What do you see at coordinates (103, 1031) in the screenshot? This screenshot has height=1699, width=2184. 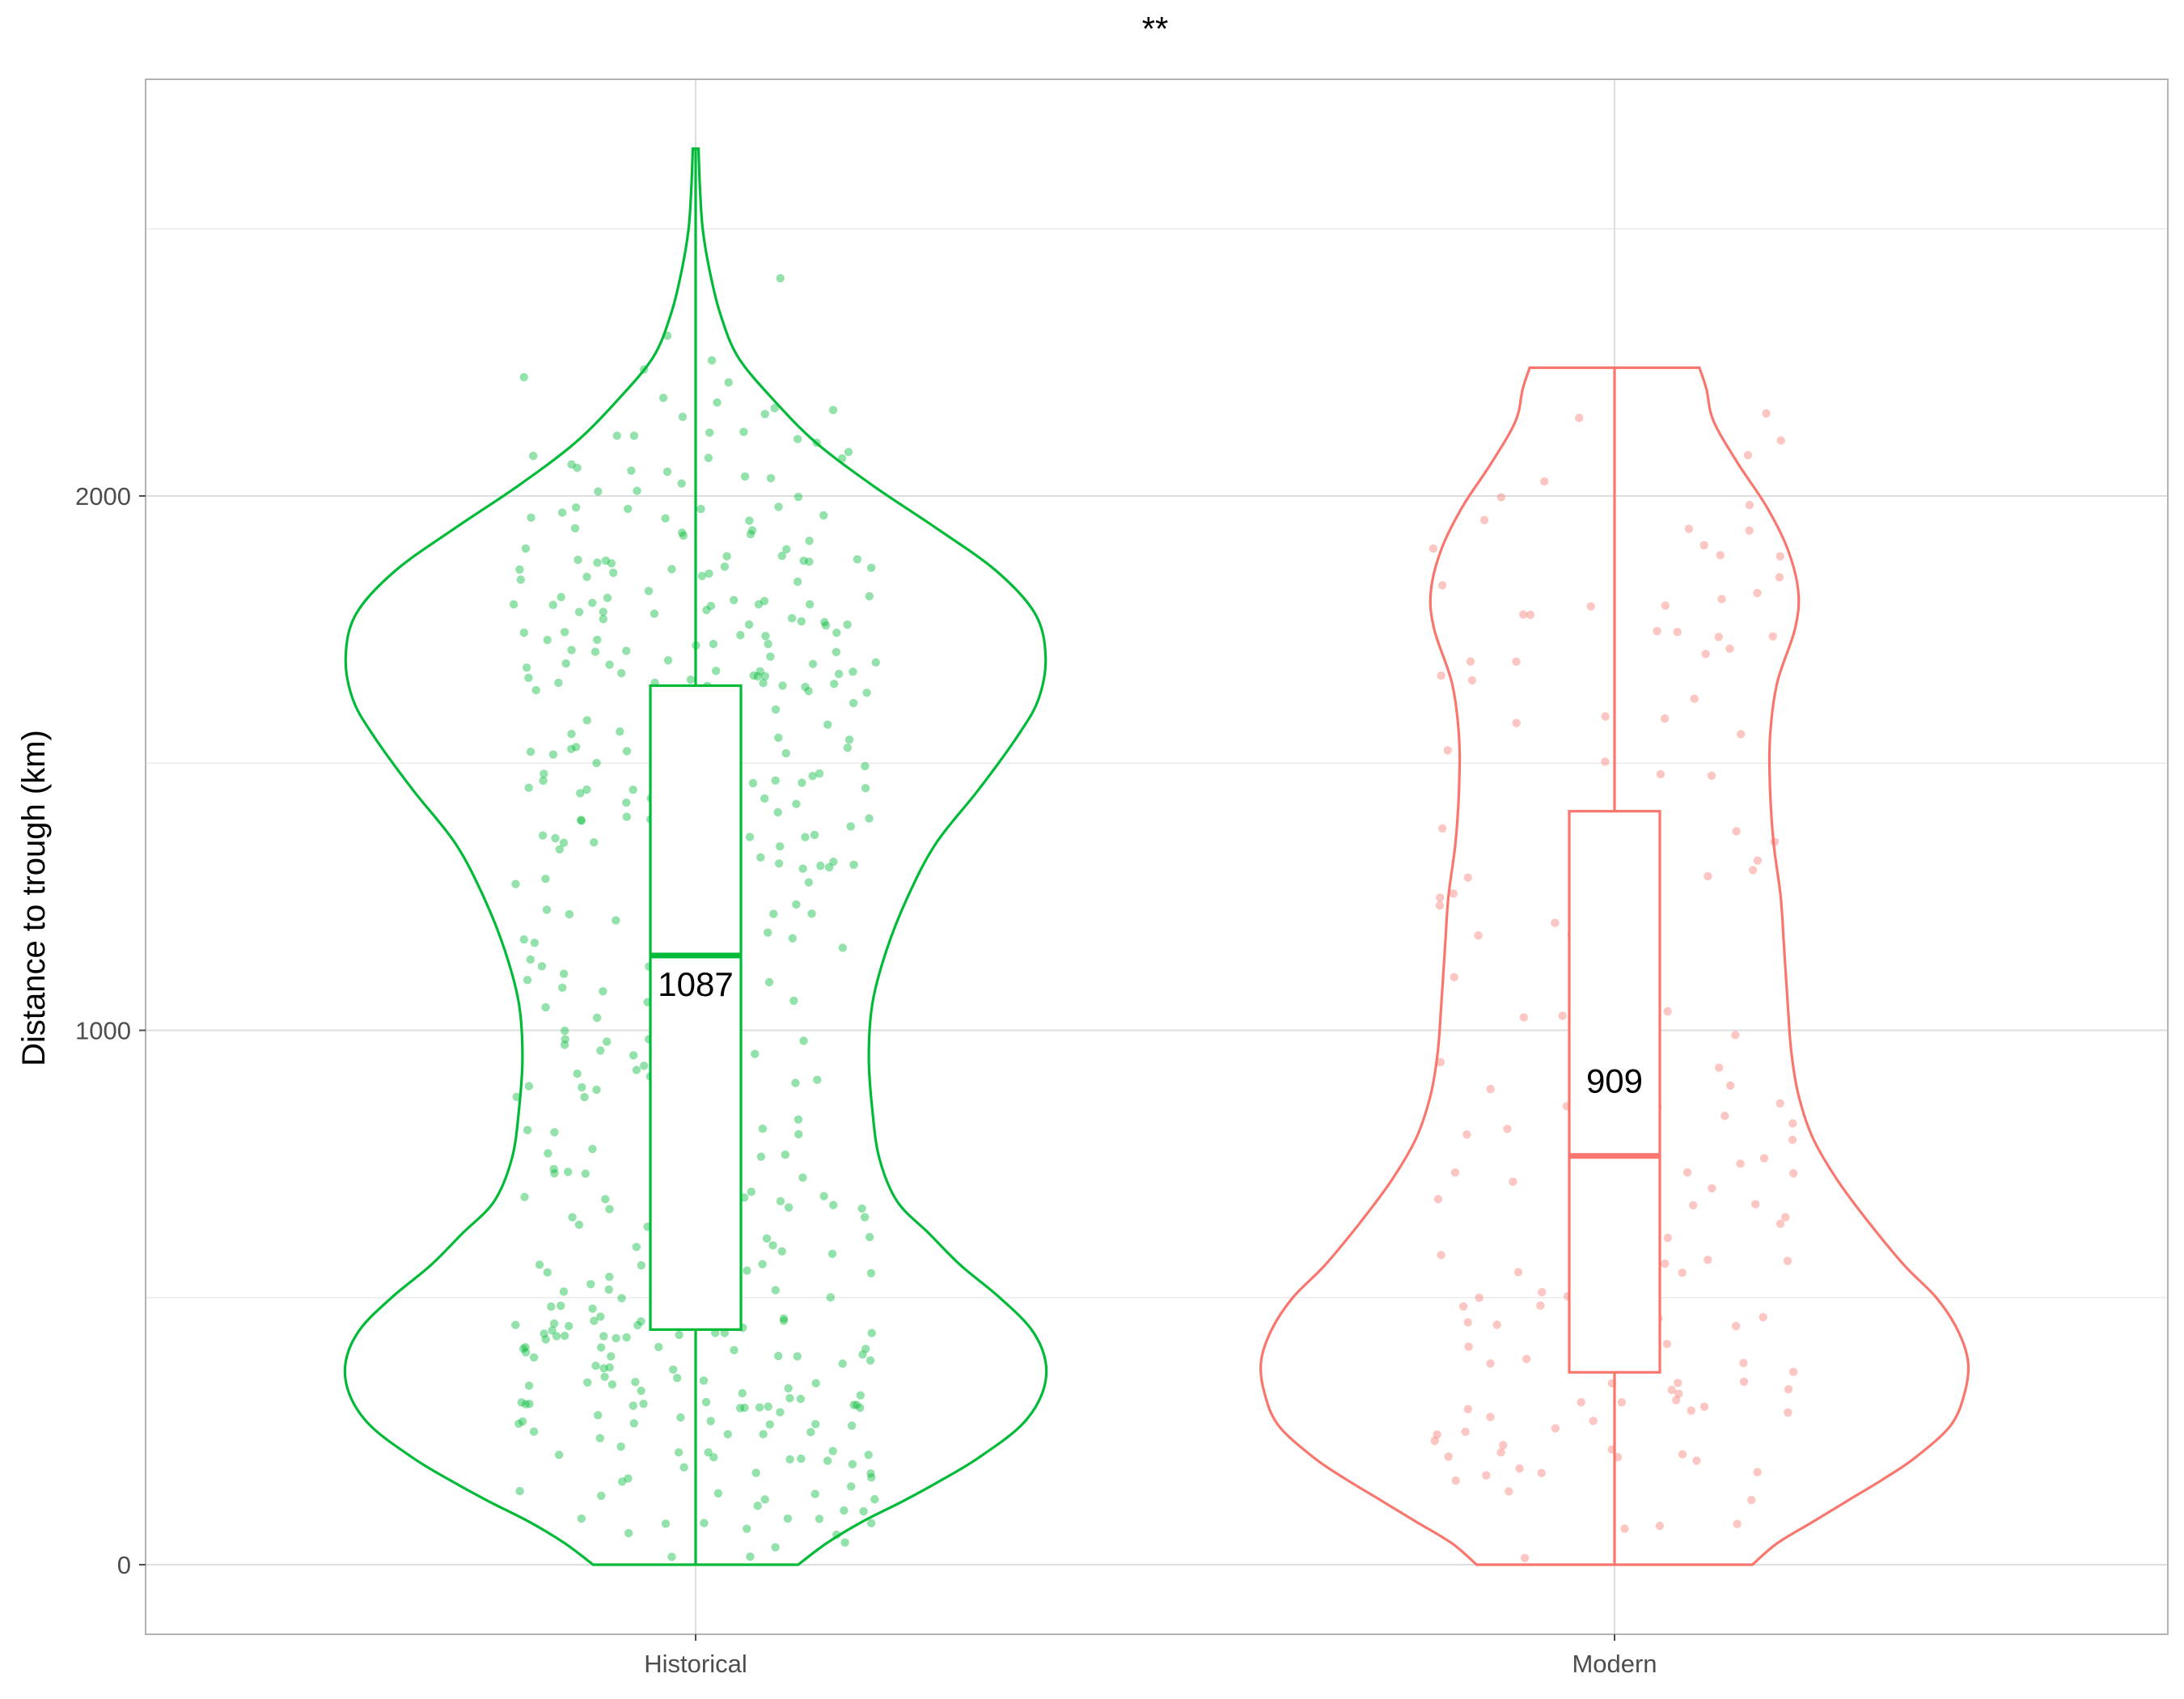 I see `y-tick-label: 1000` at bounding box center [103, 1031].